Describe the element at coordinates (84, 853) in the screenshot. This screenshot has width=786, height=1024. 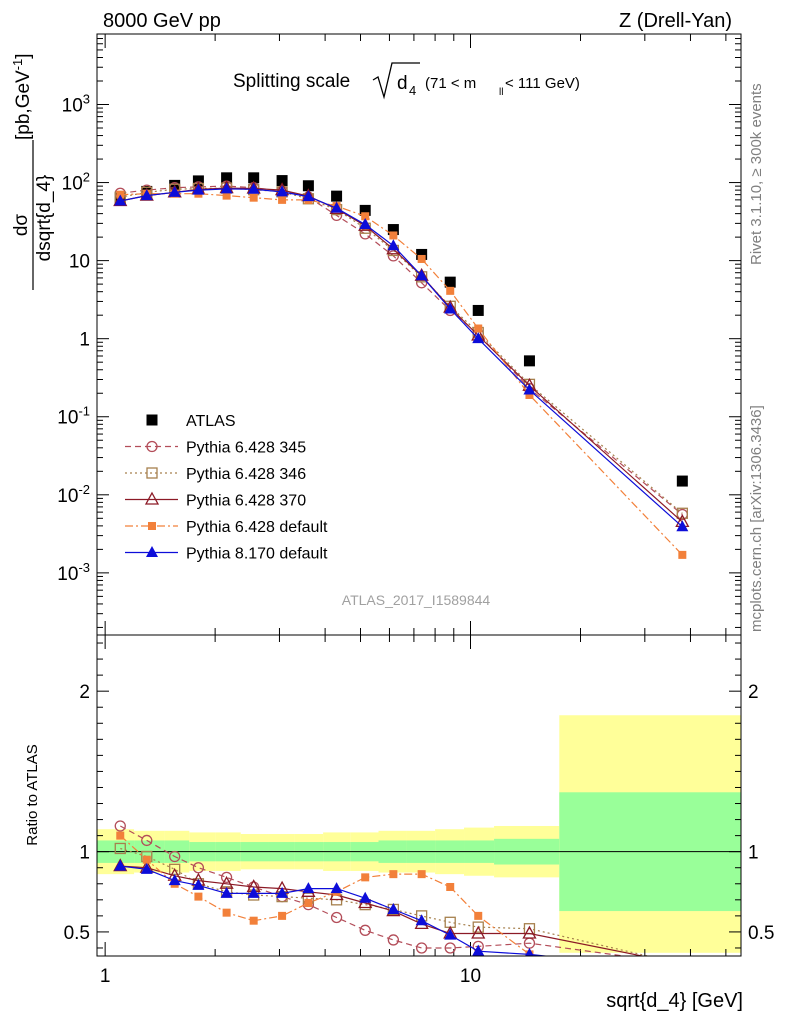
I see `ratio-y-tick-label-left: 1` at that location.